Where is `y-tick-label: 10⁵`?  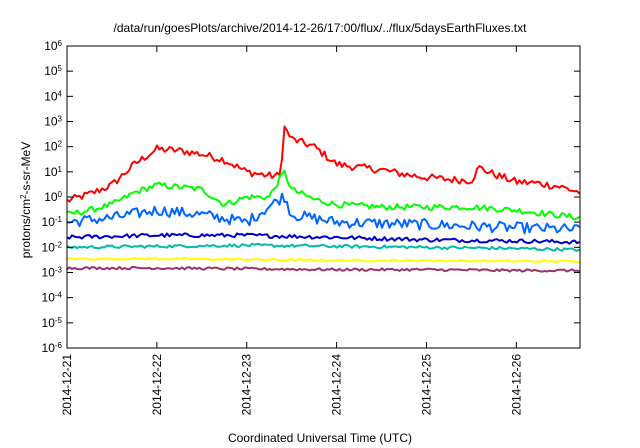
y-tick-label: 10⁵ is located at coordinates (53, 71).